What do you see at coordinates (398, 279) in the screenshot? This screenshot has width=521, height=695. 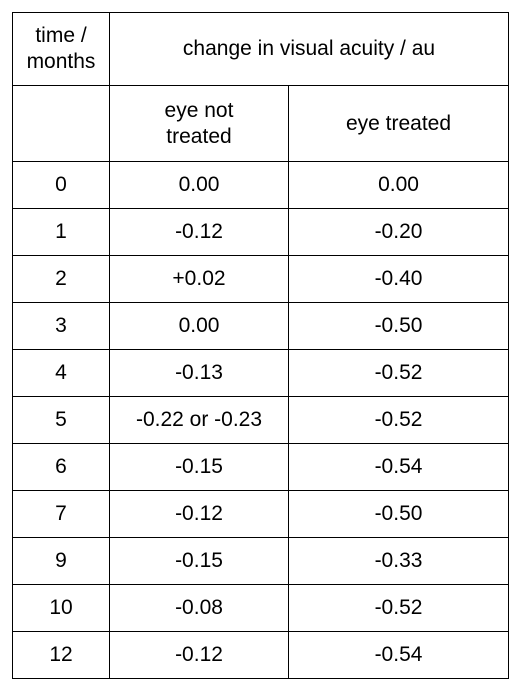 I see `eye-treated-cell: -0.40` at bounding box center [398, 279].